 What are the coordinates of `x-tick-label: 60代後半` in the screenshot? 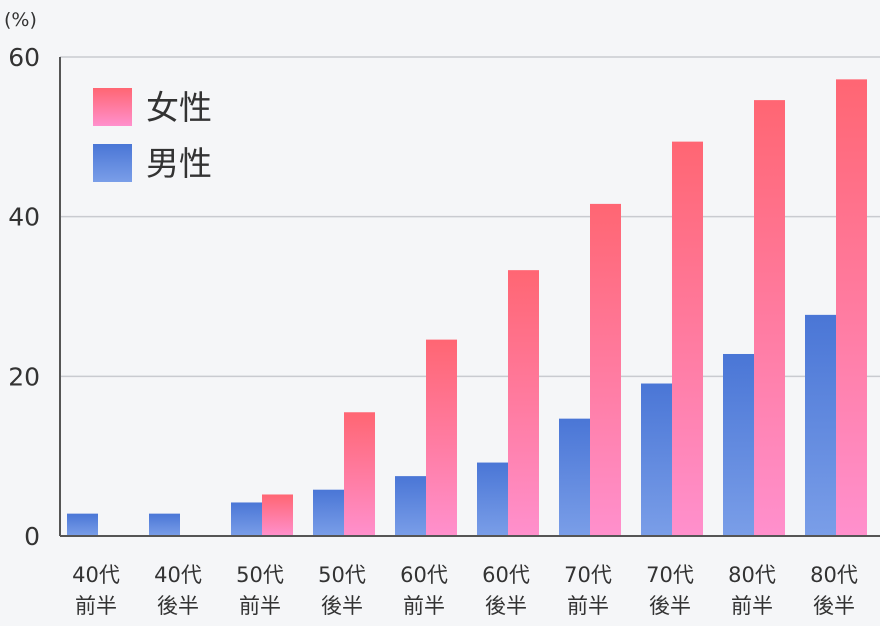 It's located at (506, 590).